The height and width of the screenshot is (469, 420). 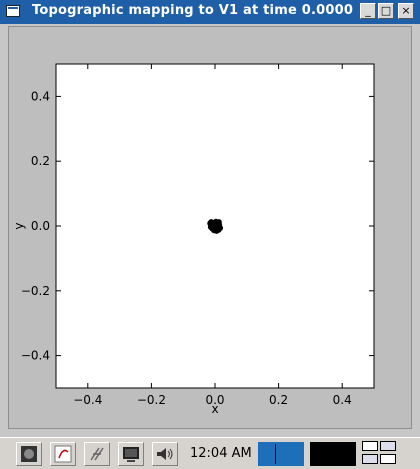 I want to click on y-tick-label: −0.2, so click(x=35, y=291).